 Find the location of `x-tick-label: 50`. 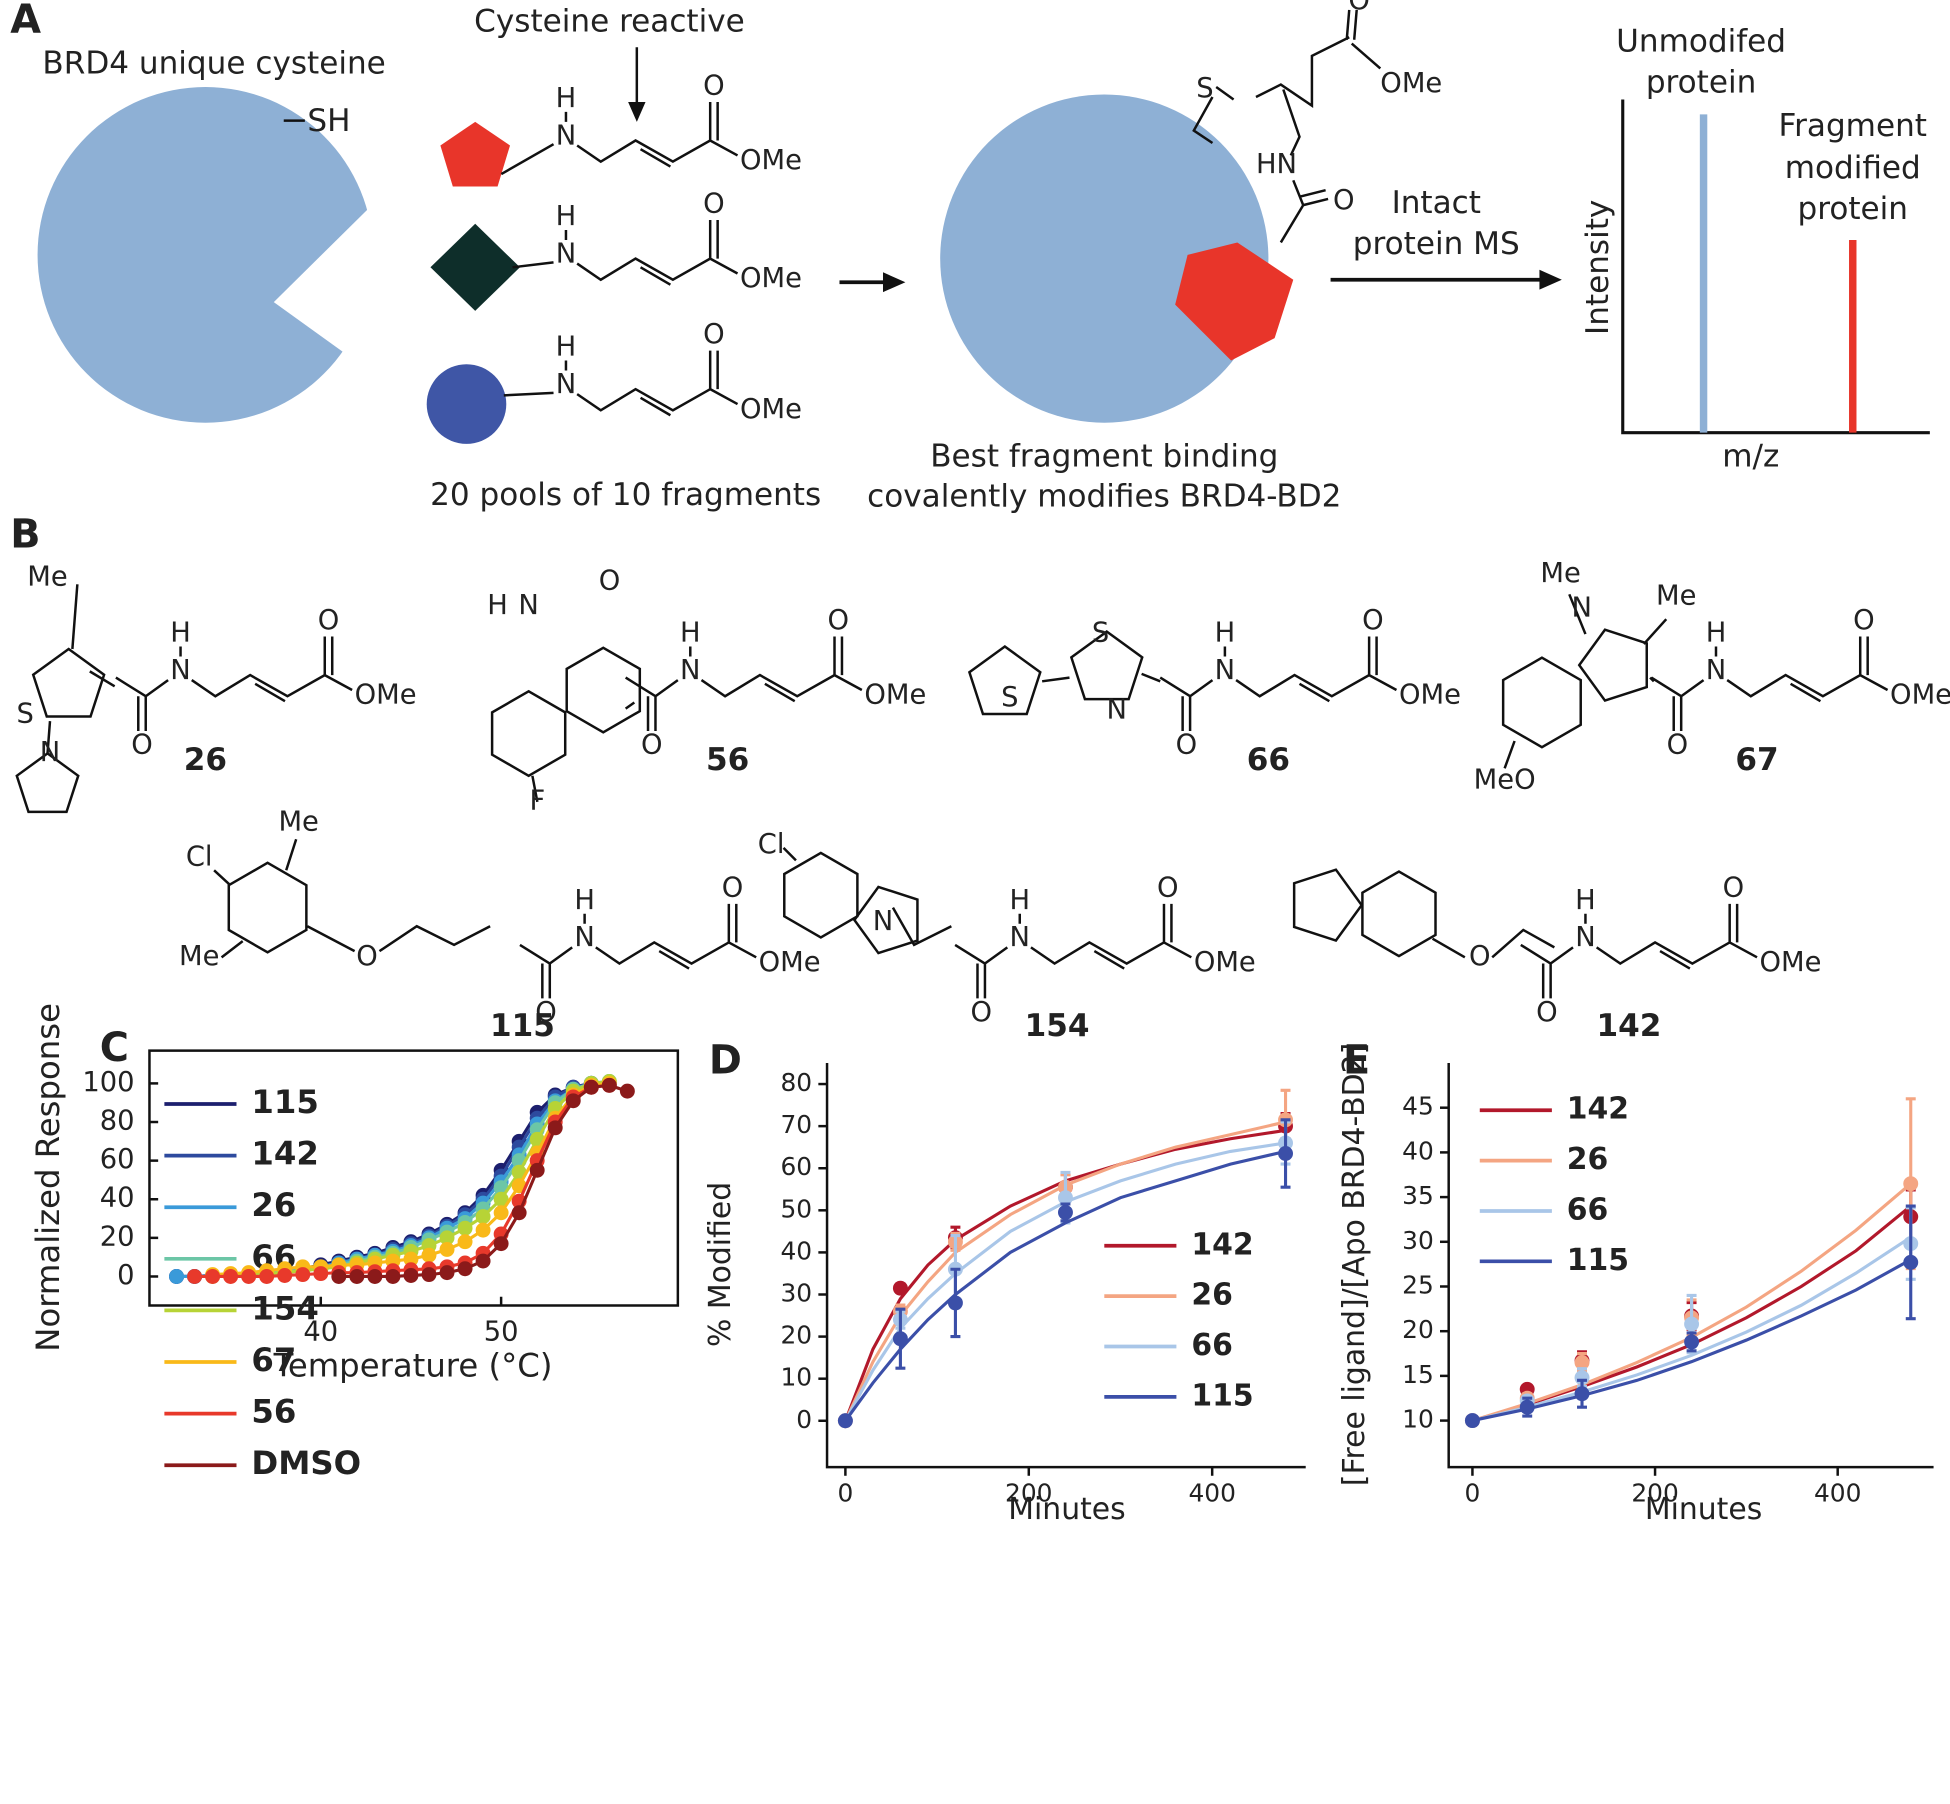

x-tick-label: 50 is located at coordinates (501, 1331).